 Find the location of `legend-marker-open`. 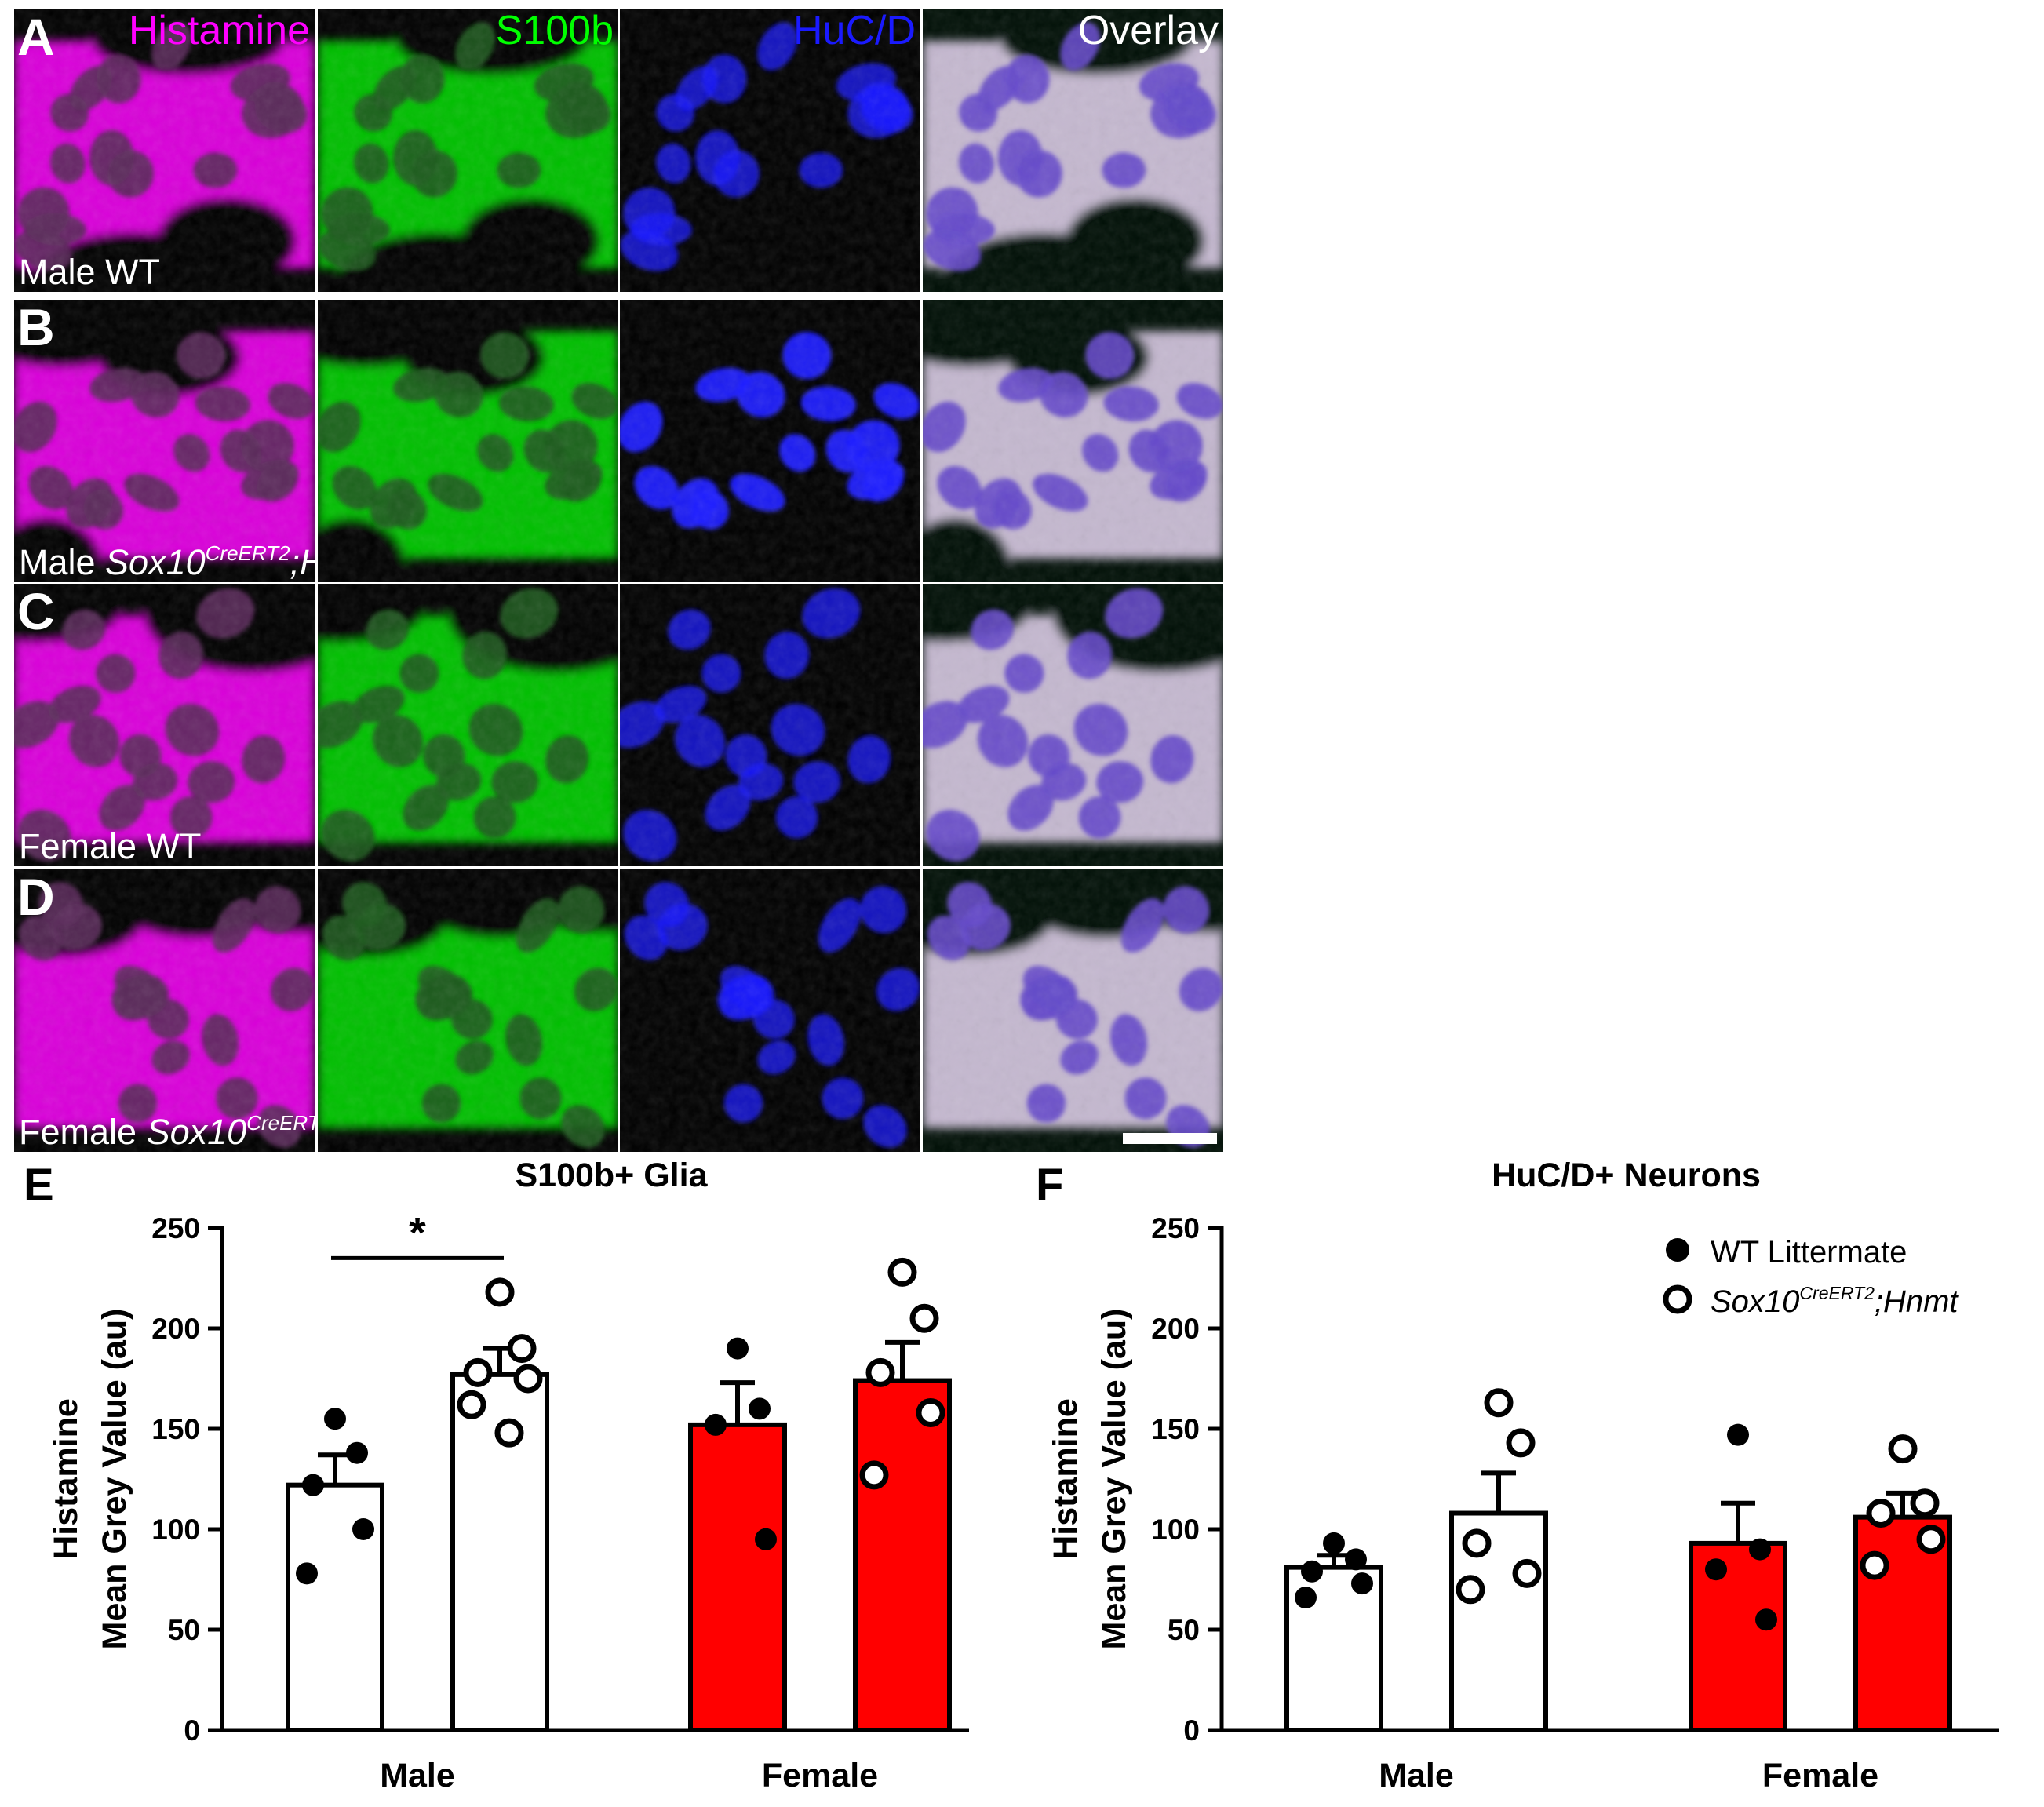

legend-marker-open is located at coordinates (1677, 1299).